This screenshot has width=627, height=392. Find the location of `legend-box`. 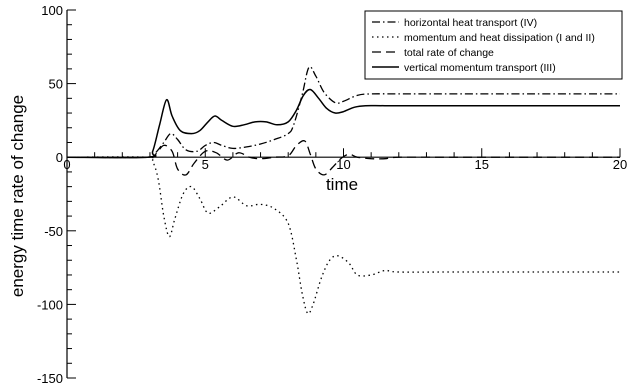

legend-box is located at coordinates (493, 45).